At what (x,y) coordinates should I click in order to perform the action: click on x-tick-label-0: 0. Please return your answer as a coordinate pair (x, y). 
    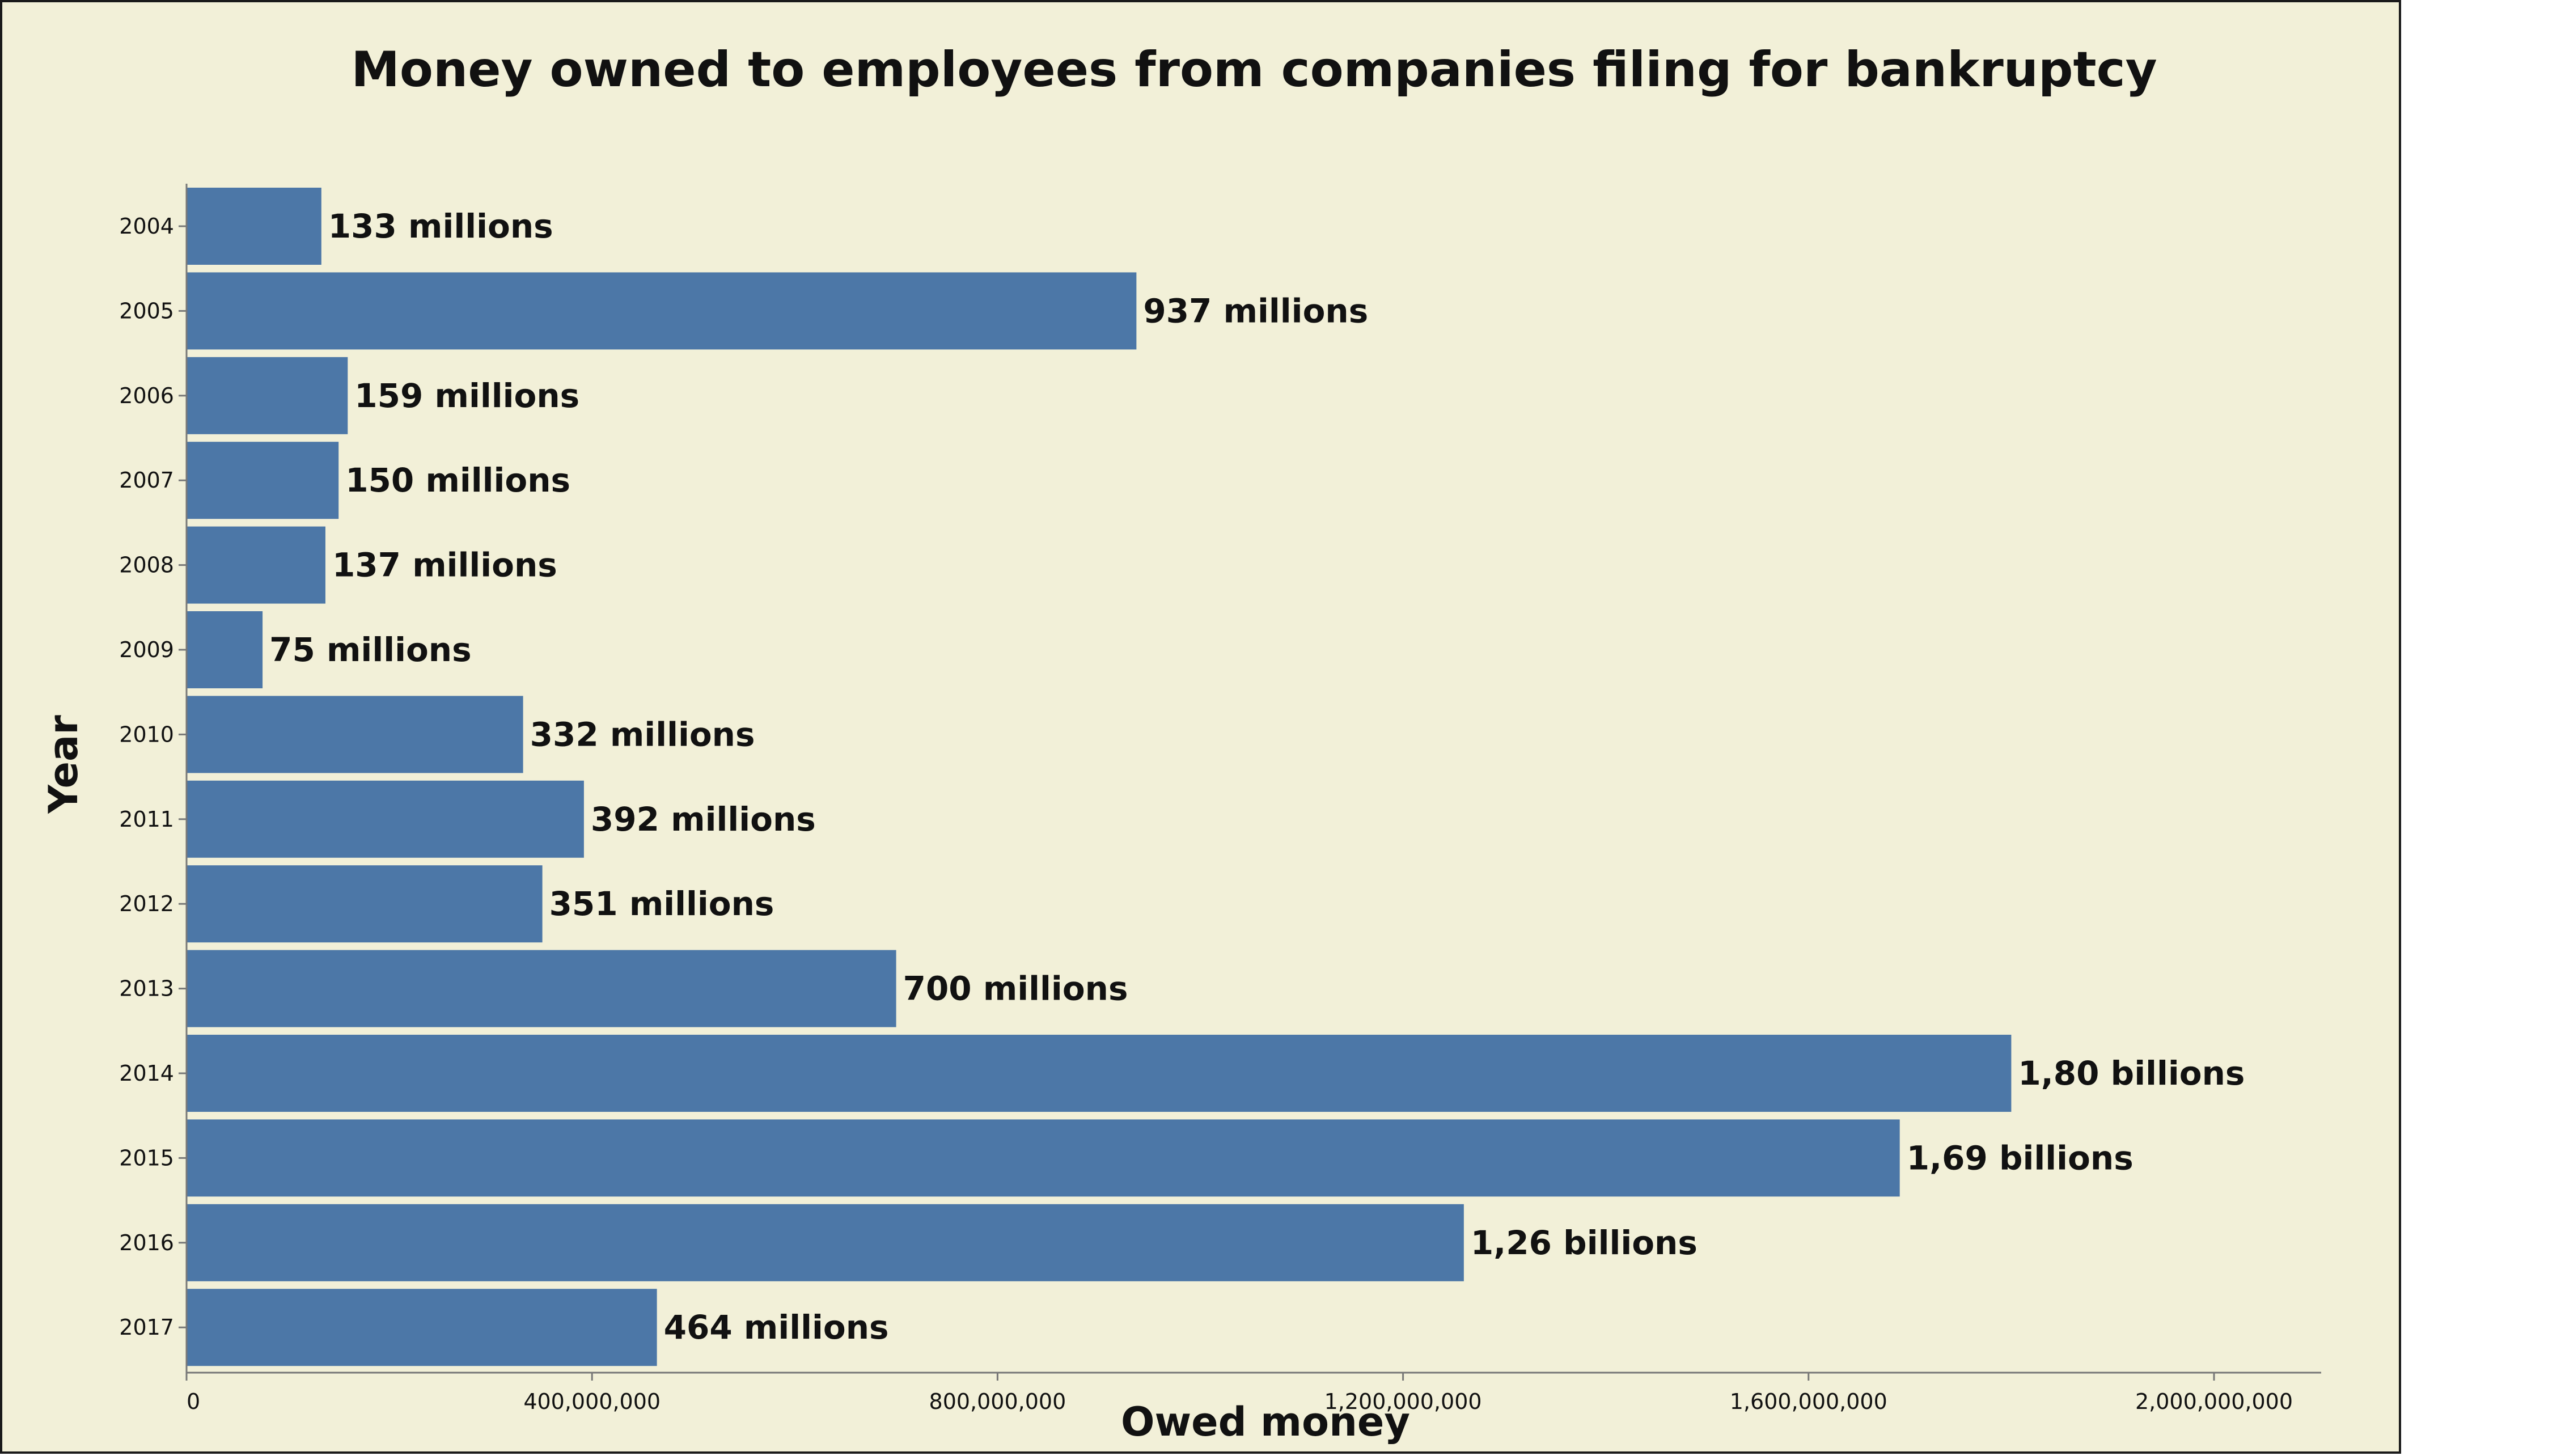
    Looking at the image, I should click on (193, 1401).